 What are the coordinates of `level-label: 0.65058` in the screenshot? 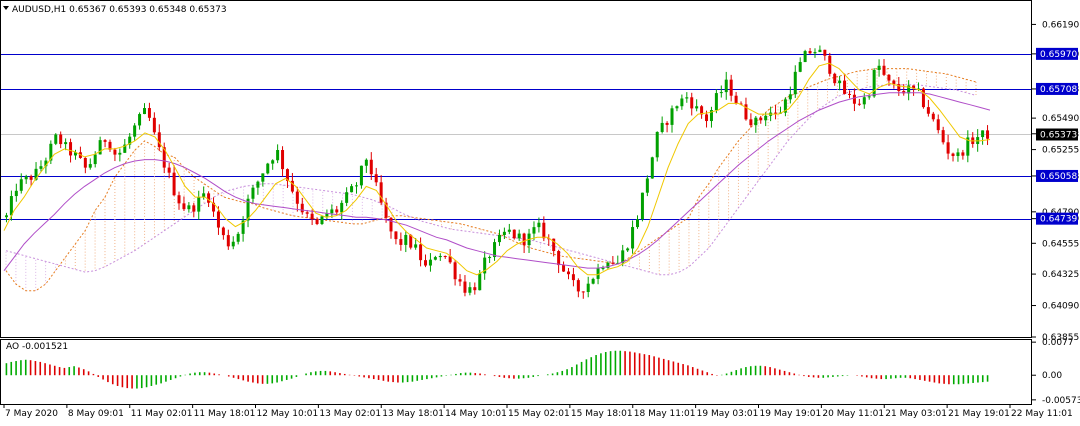 It's located at (1058, 177).